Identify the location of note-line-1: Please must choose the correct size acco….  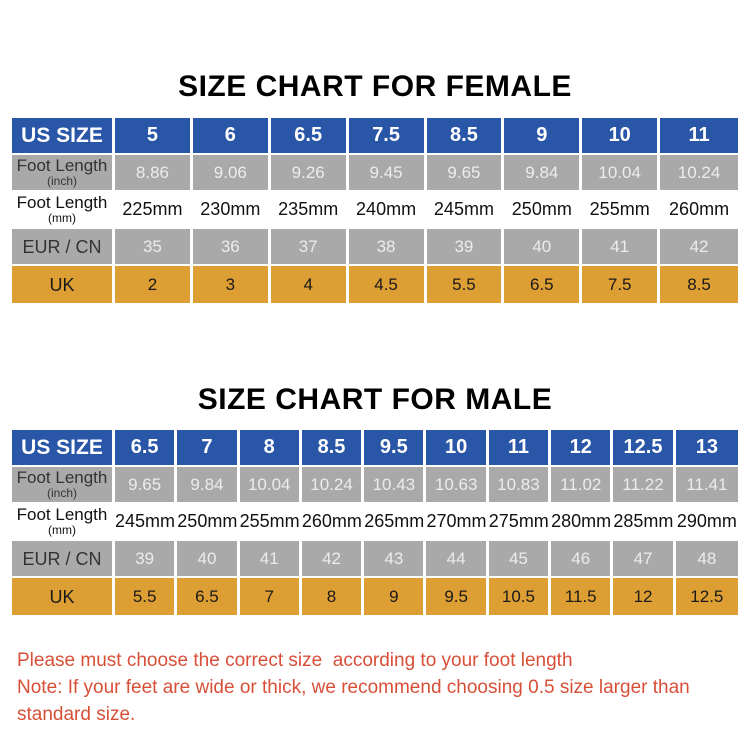
(295, 660).